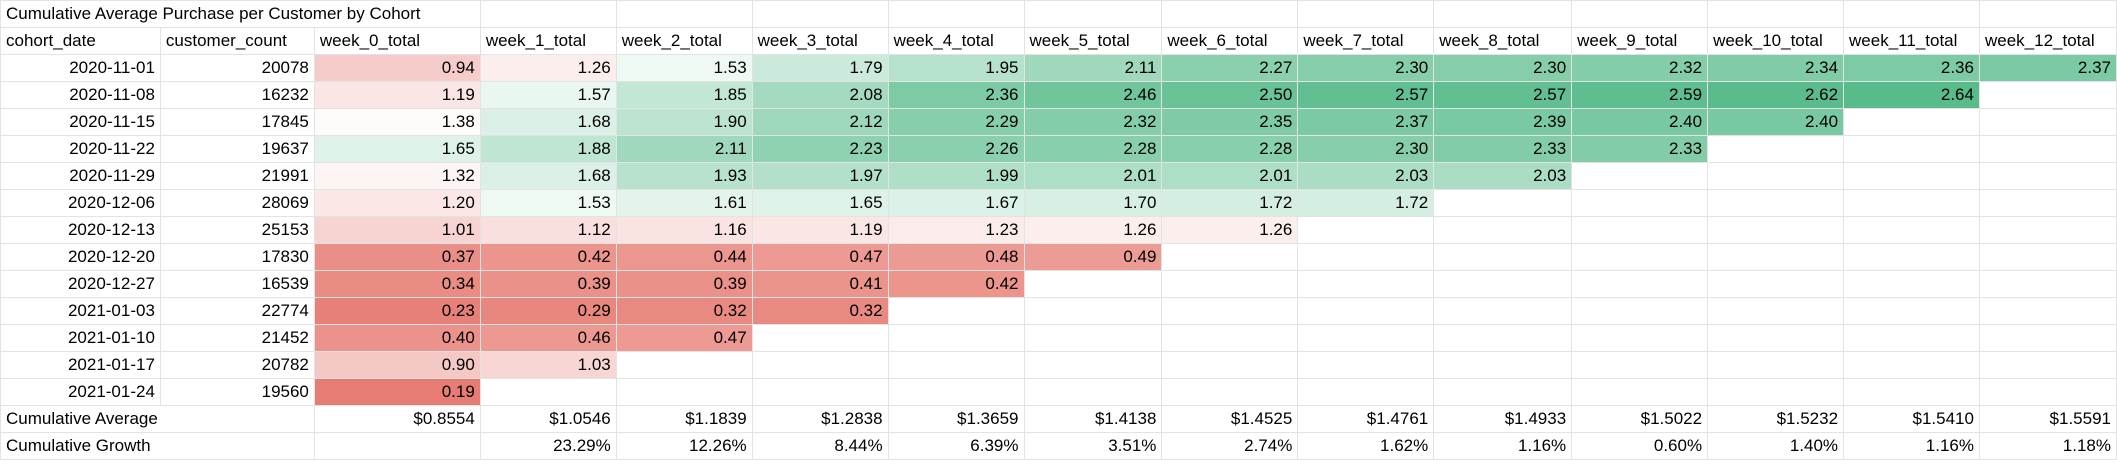 This screenshot has width=2117, height=475. What do you see at coordinates (1366, 41) in the screenshot?
I see `column-header: week_7_total` at bounding box center [1366, 41].